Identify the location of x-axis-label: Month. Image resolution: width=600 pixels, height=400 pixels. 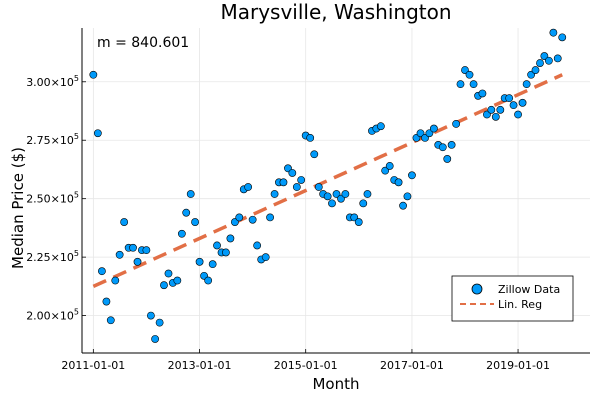
(335, 384).